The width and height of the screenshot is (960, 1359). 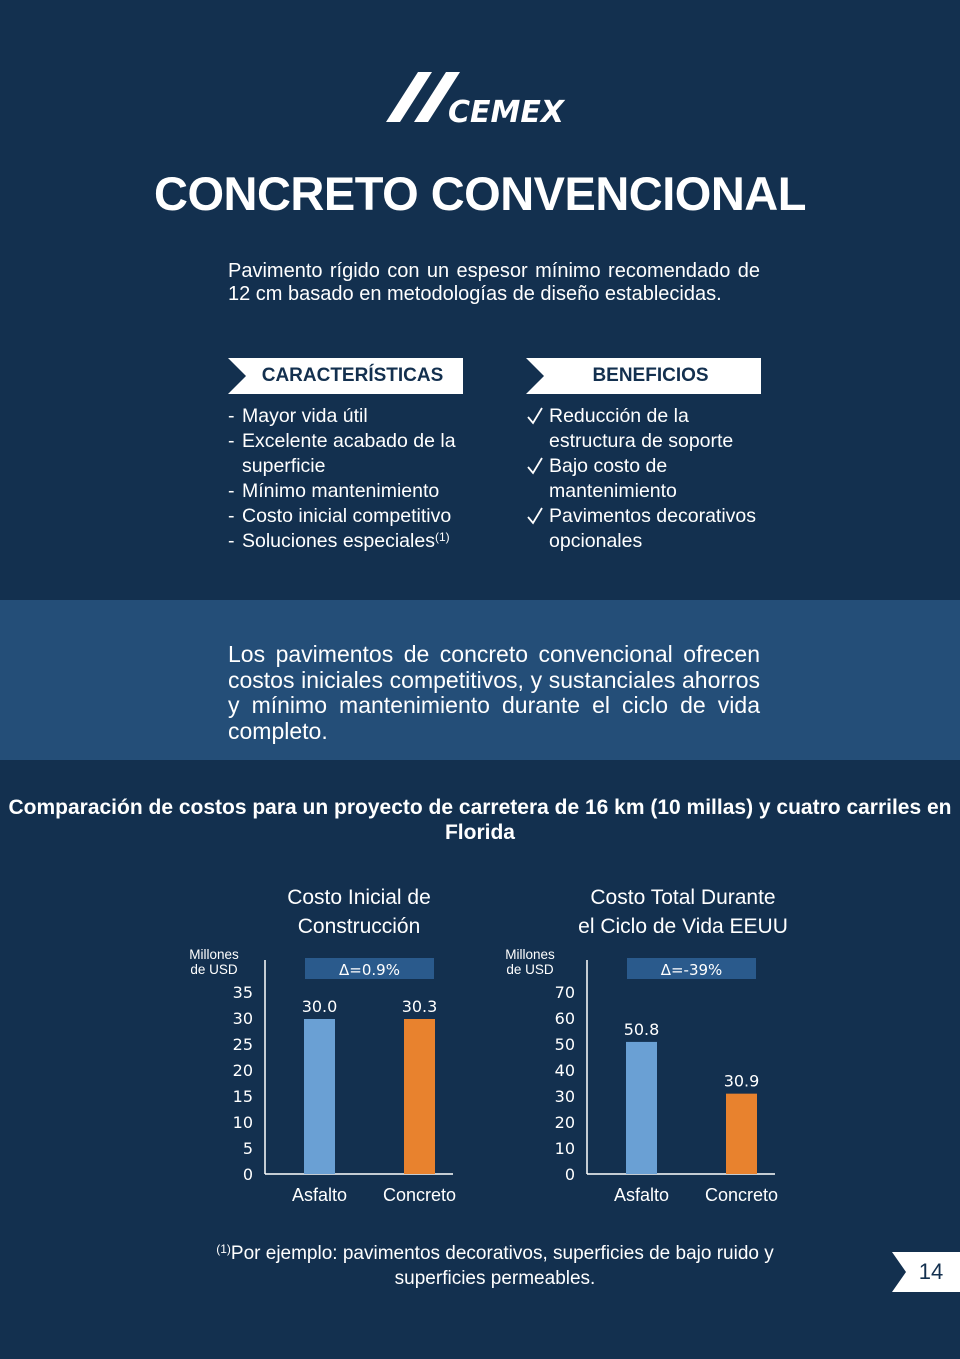 I want to click on list-item: - Mínimo mantenimiento, so click(x=334, y=491).